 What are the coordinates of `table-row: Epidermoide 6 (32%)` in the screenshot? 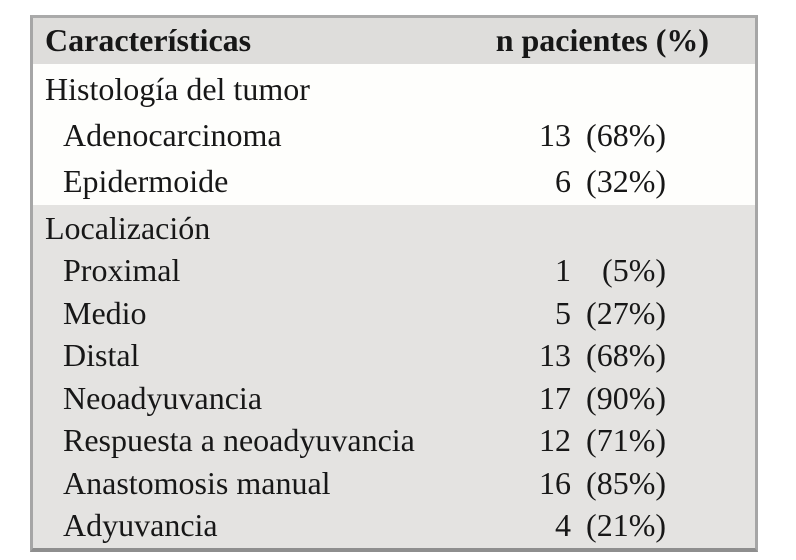 It's located at (394, 182).